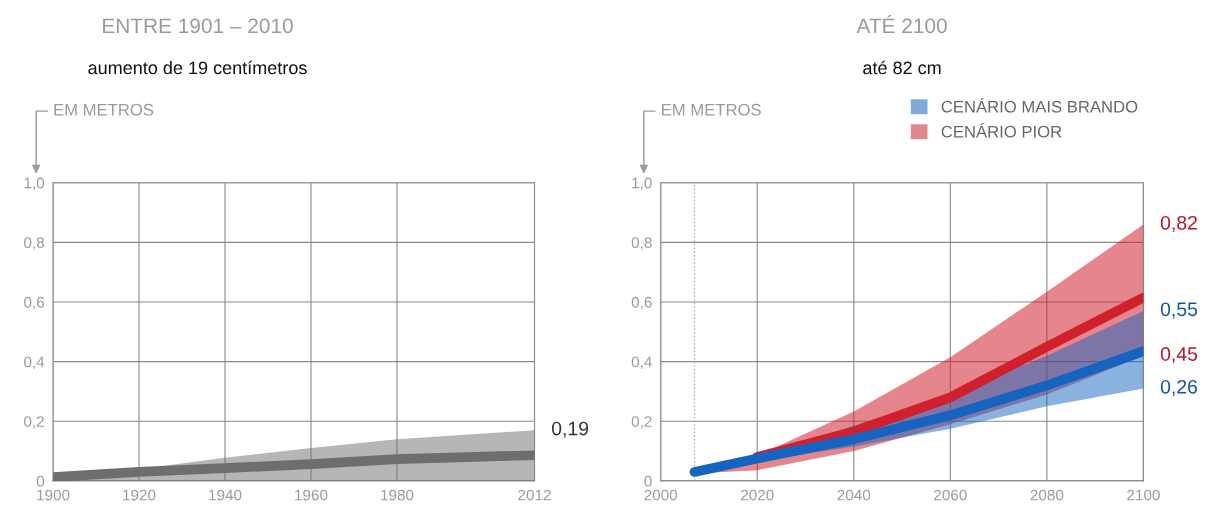  Describe the element at coordinates (397, 495) in the screenshot. I see `x-tick-label: 1980` at that location.